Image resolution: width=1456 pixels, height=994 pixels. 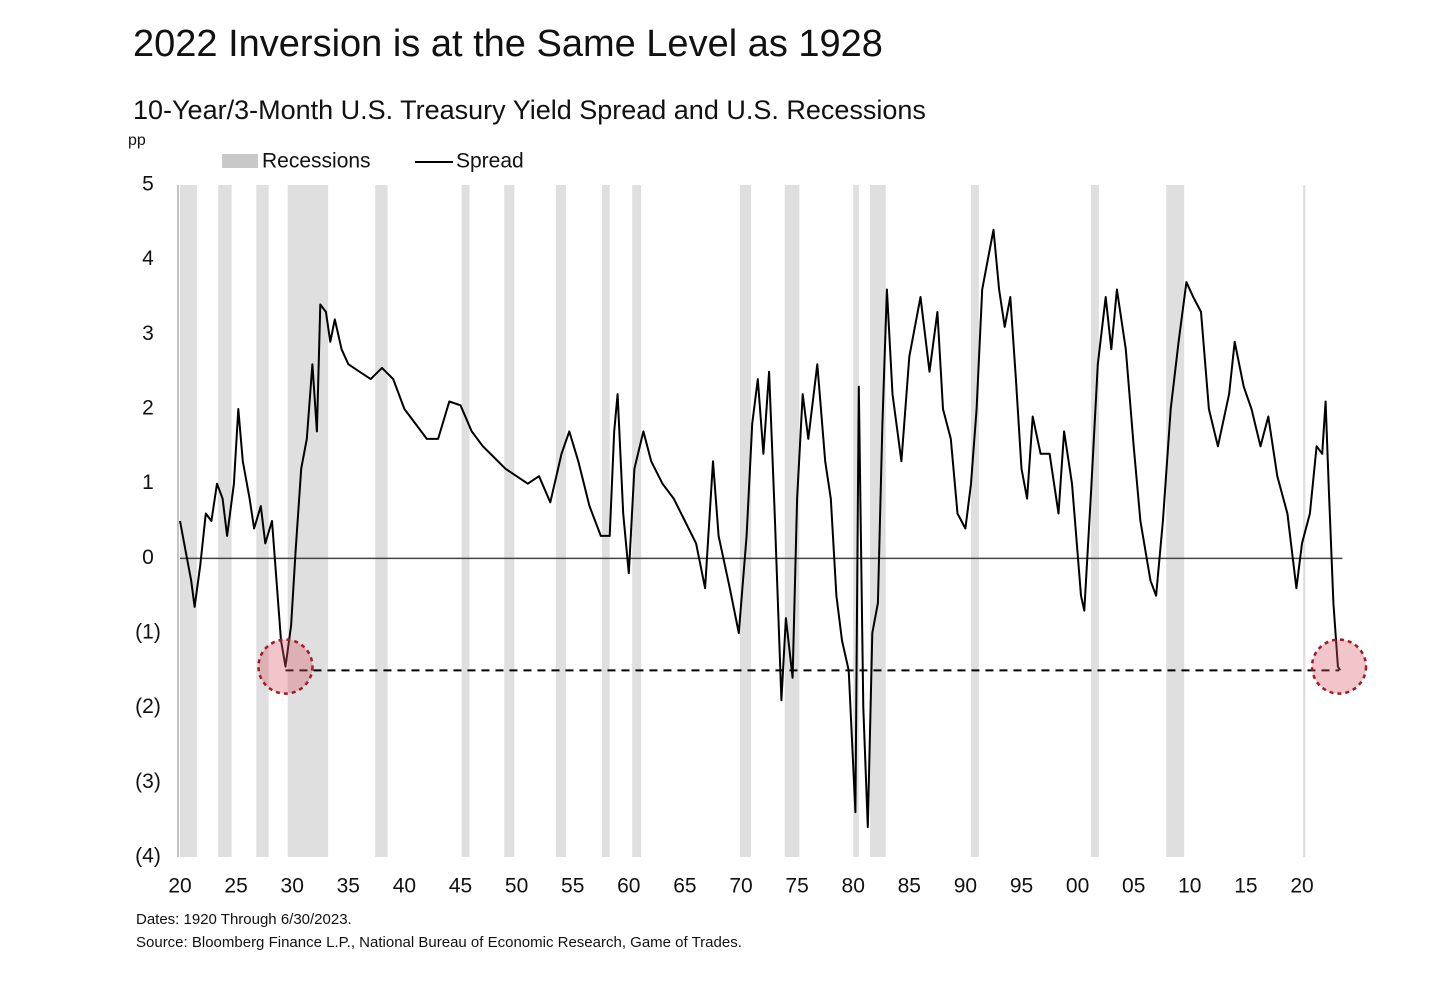 What do you see at coordinates (148, 632) in the screenshot?
I see `y-tick-label: (1)` at bounding box center [148, 632].